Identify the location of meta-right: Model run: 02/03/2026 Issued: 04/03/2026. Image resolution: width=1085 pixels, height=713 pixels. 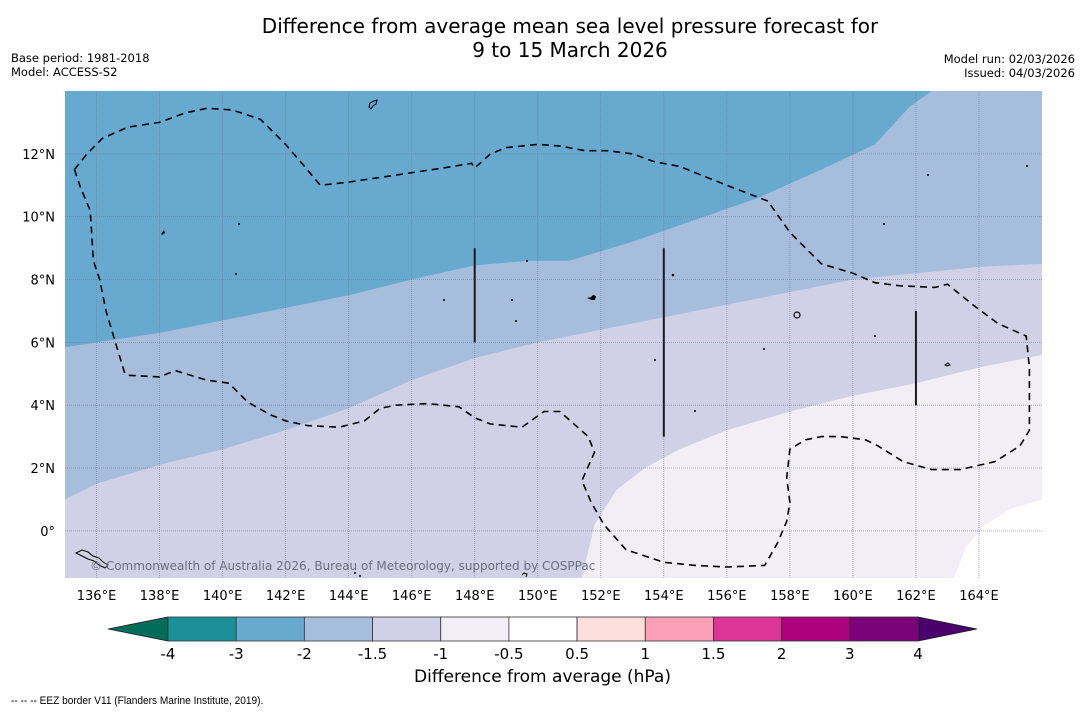
(1009, 66).